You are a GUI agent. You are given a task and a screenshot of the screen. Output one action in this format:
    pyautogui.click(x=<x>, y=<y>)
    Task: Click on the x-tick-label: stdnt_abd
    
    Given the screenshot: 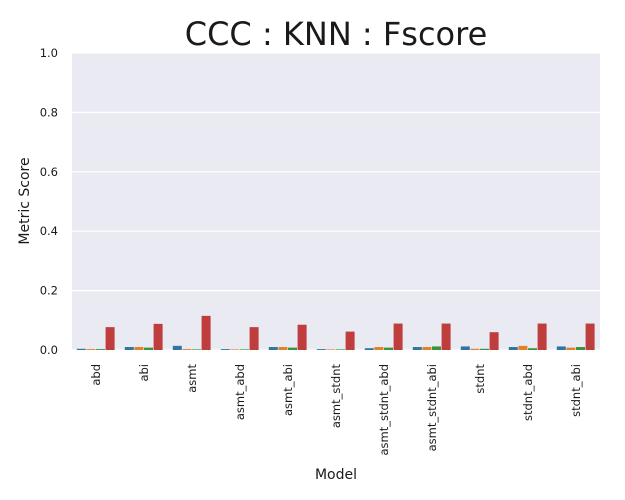 What is the action you would take?
    pyautogui.click(x=528, y=392)
    